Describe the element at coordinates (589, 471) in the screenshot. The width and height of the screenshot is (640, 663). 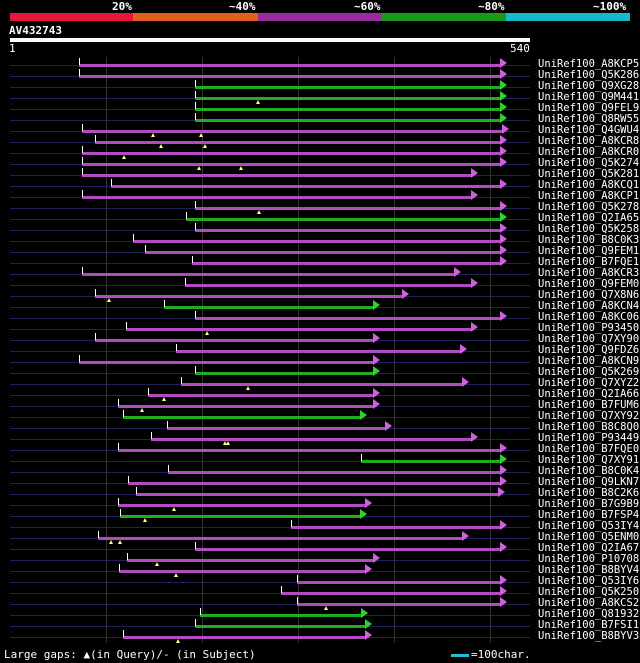
I see `hit-id-label: UniRef100_B8C0K4` at that location.